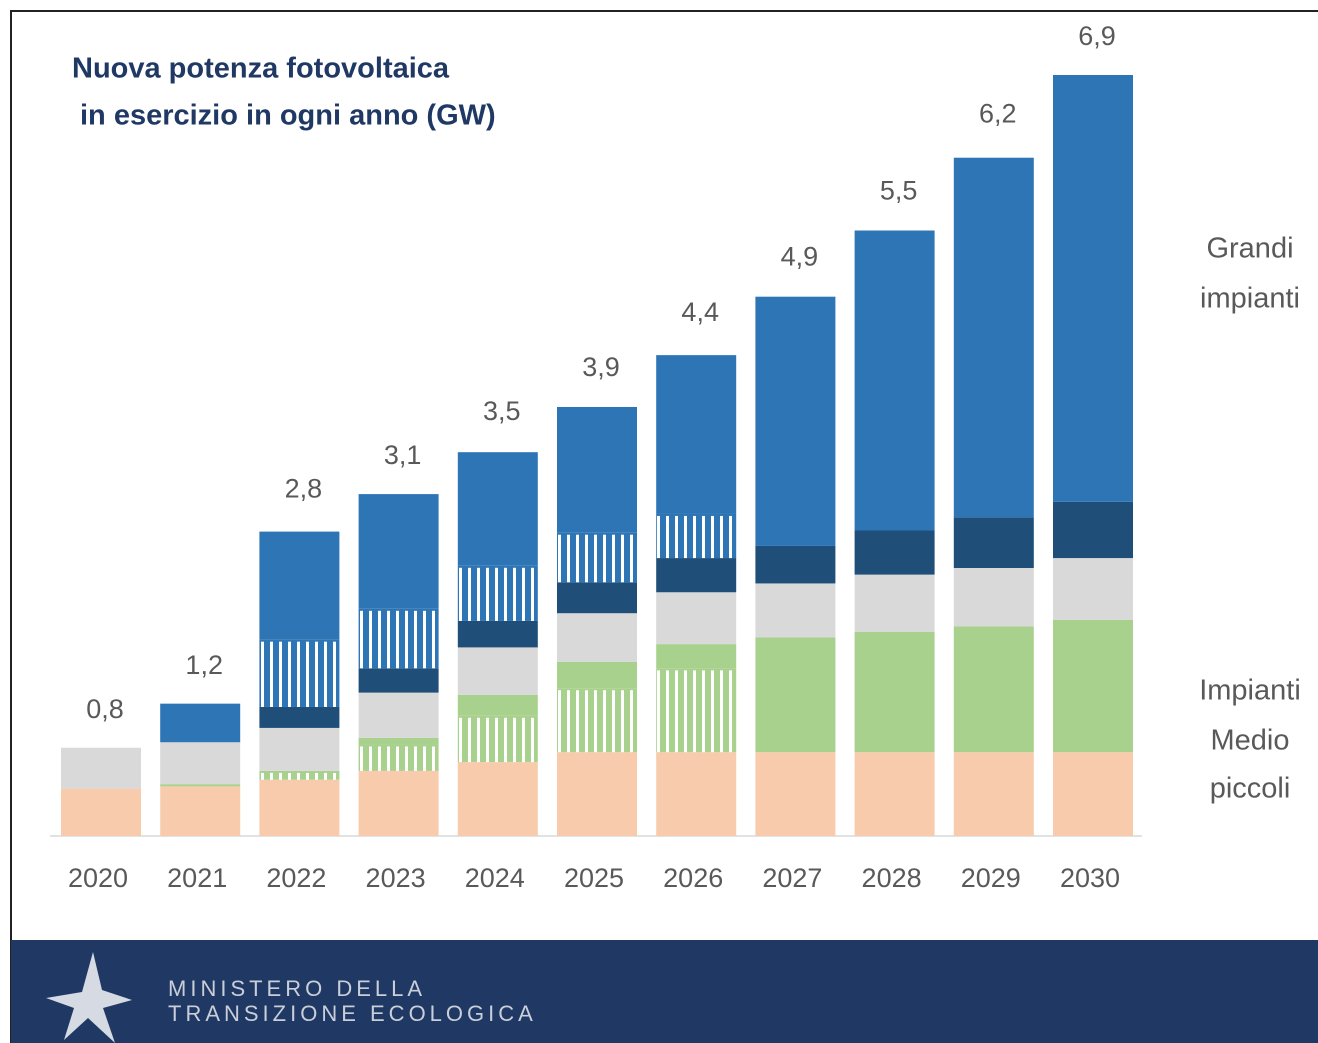 Image resolution: width=1318 pixels, height=1043 pixels. Describe the element at coordinates (998, 113) in the screenshot. I see `value-label: 6,2` at that location.